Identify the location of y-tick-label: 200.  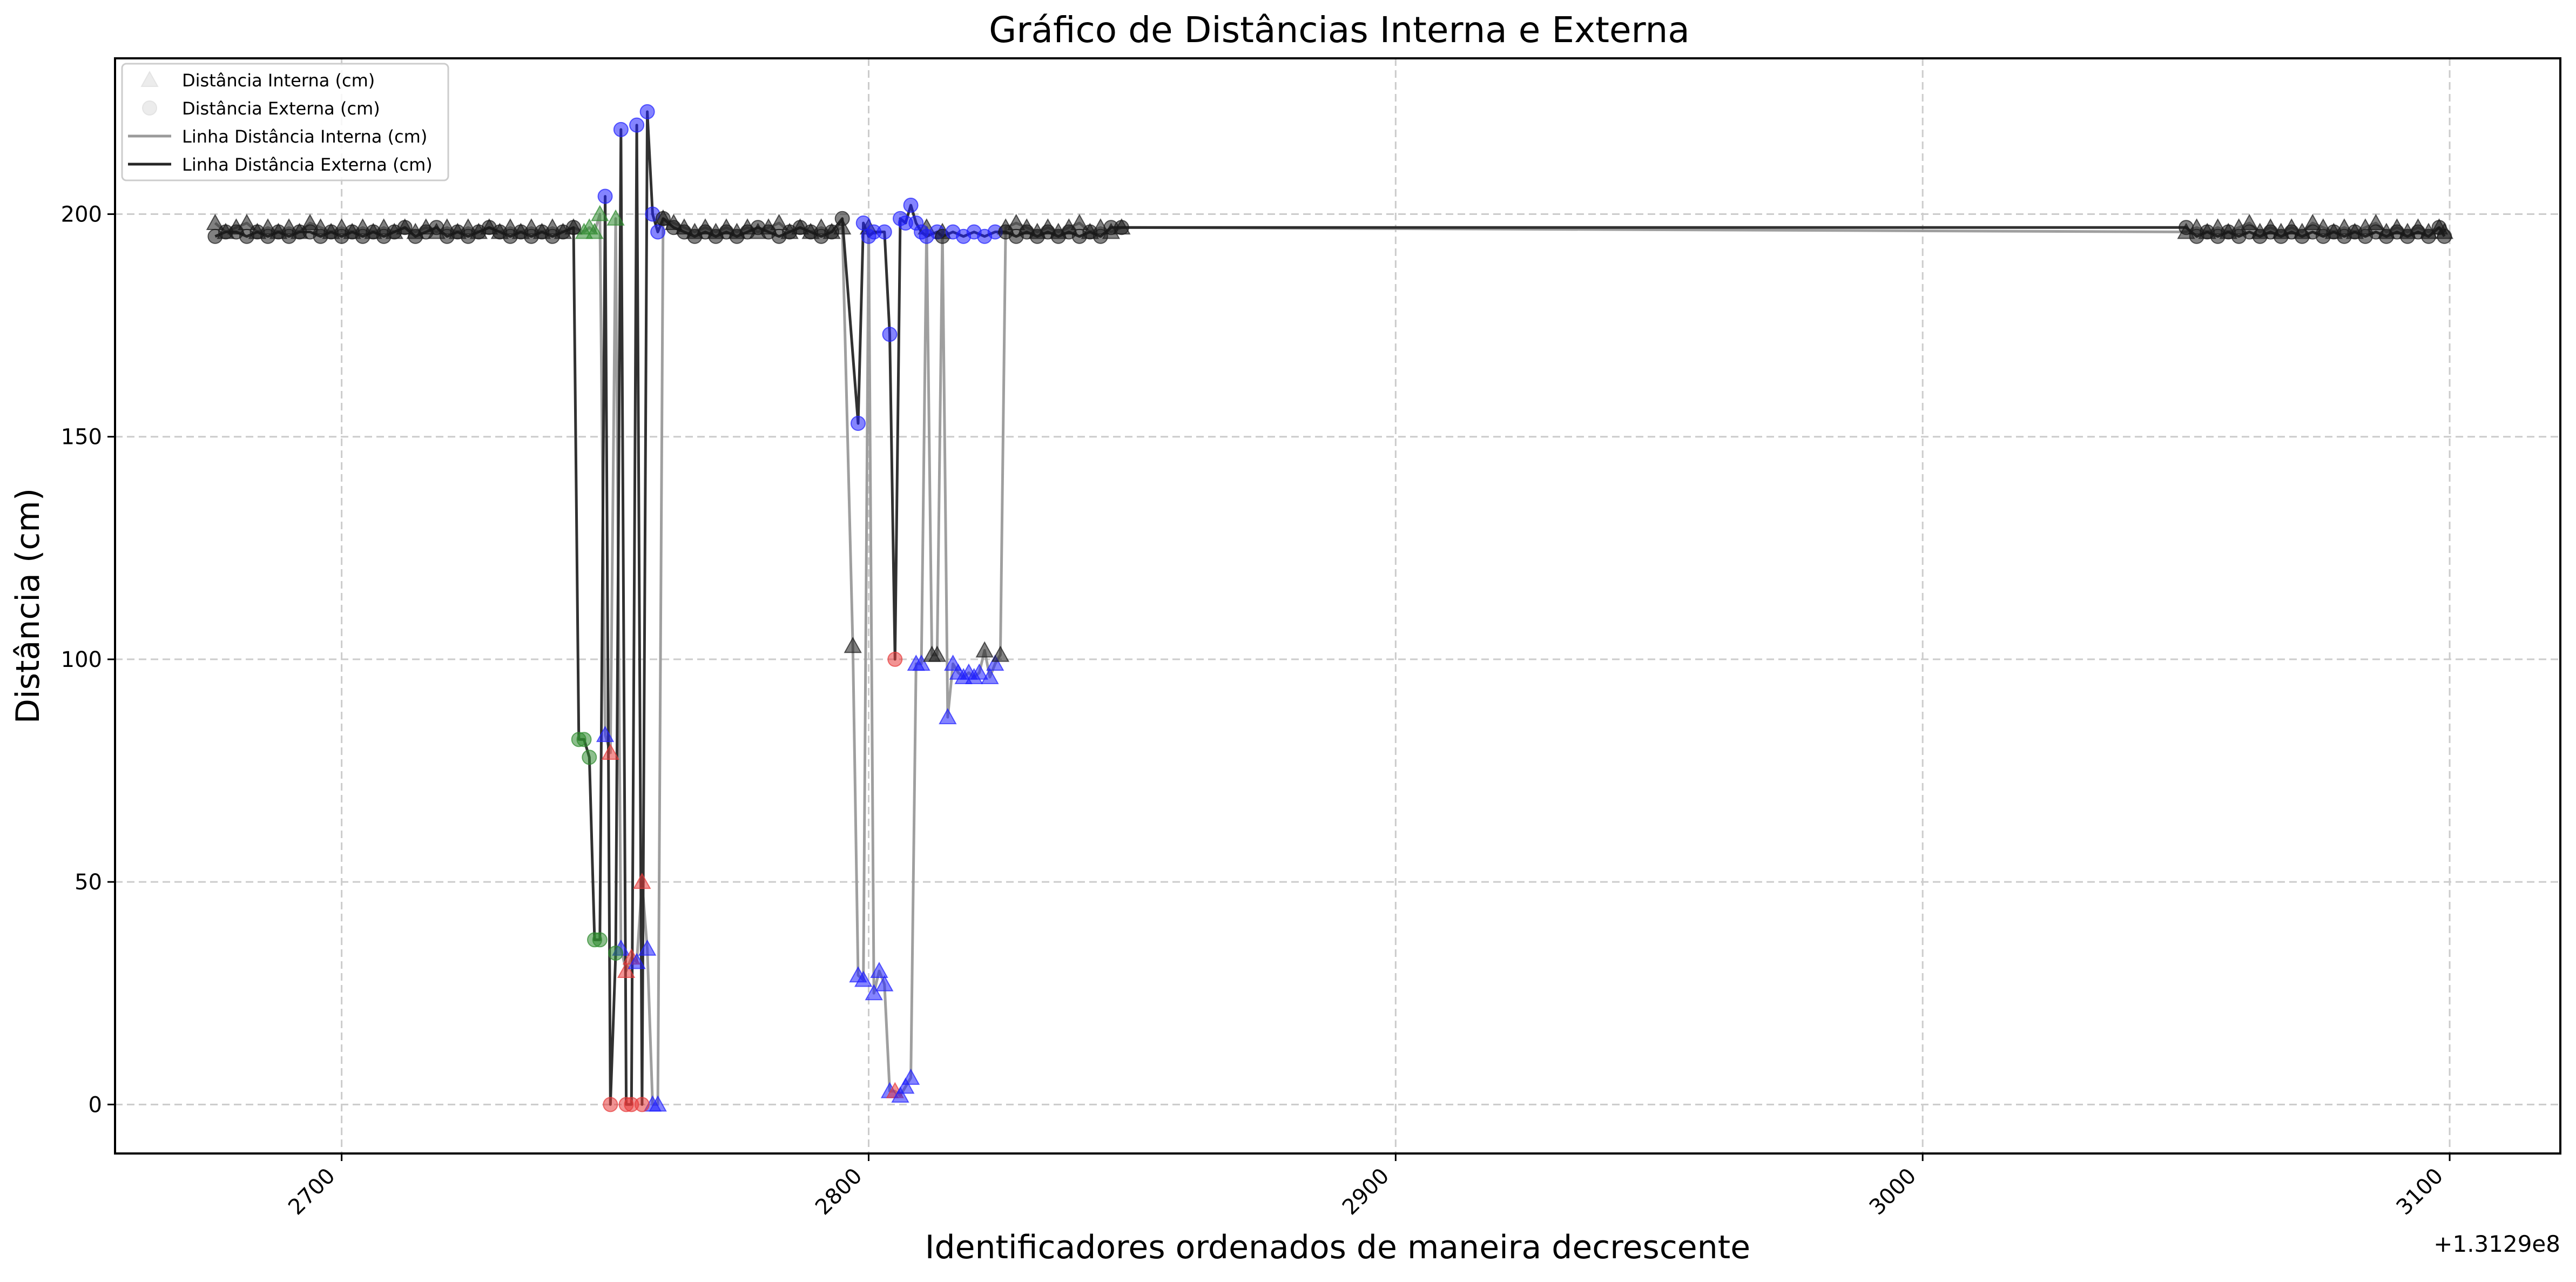
(81, 215).